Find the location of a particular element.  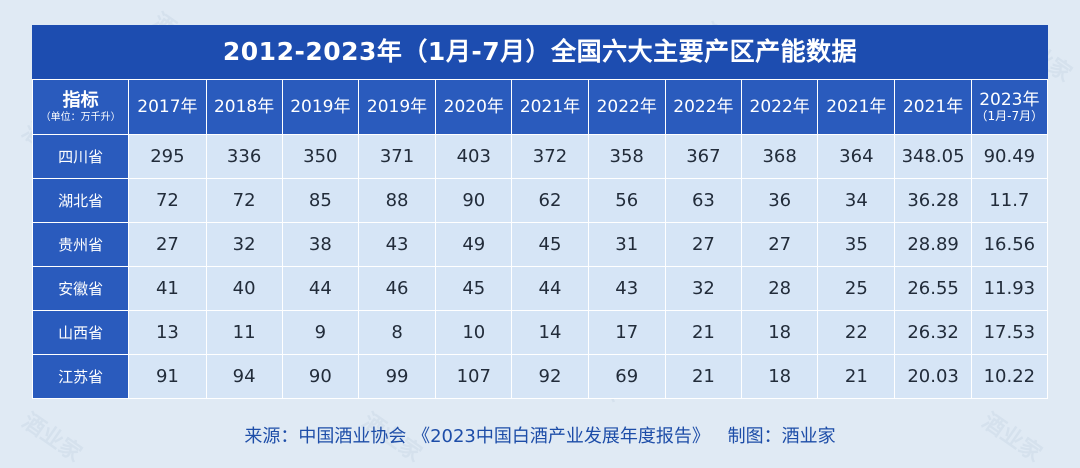

value-cell: 348.05 is located at coordinates (933, 156).